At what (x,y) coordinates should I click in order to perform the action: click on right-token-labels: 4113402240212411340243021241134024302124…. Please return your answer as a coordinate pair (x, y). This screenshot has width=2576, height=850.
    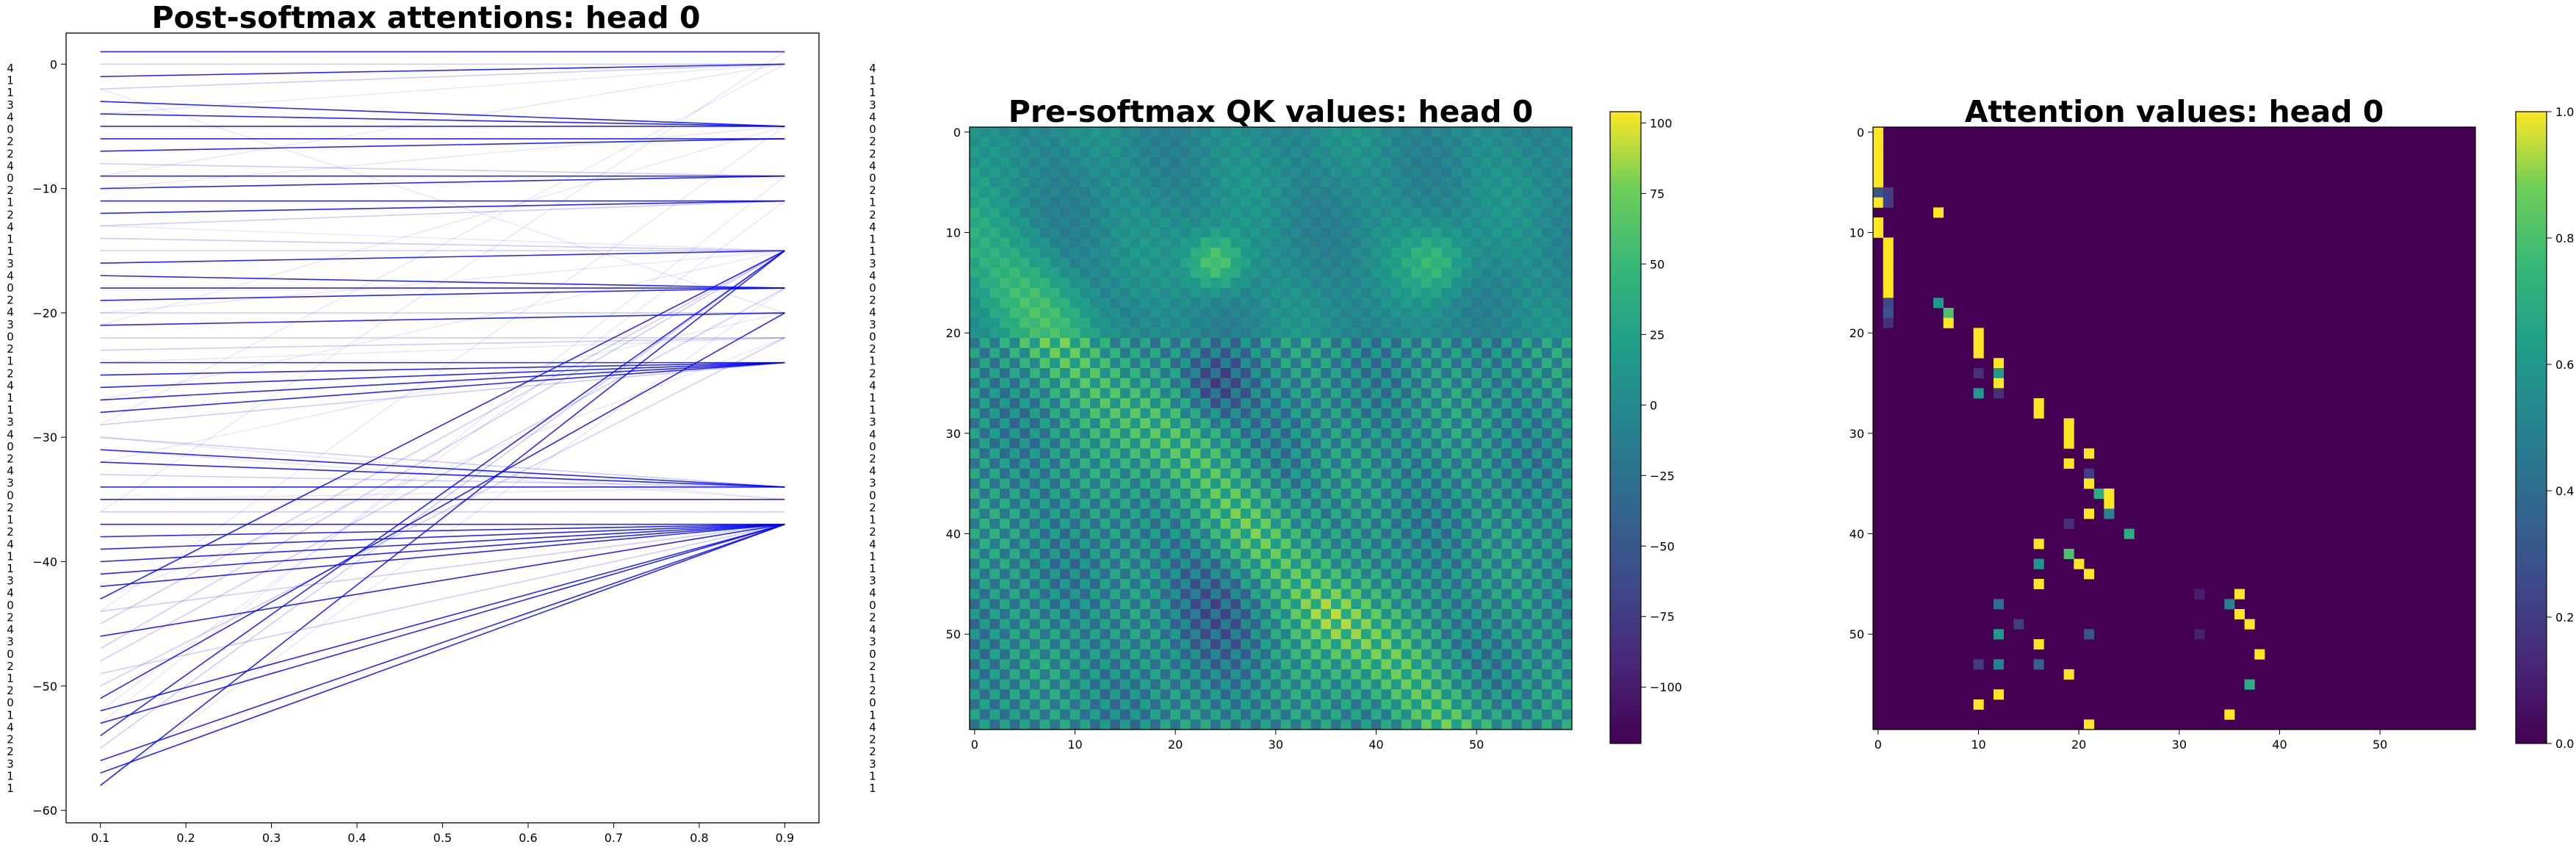
    Looking at the image, I should click on (873, 428).